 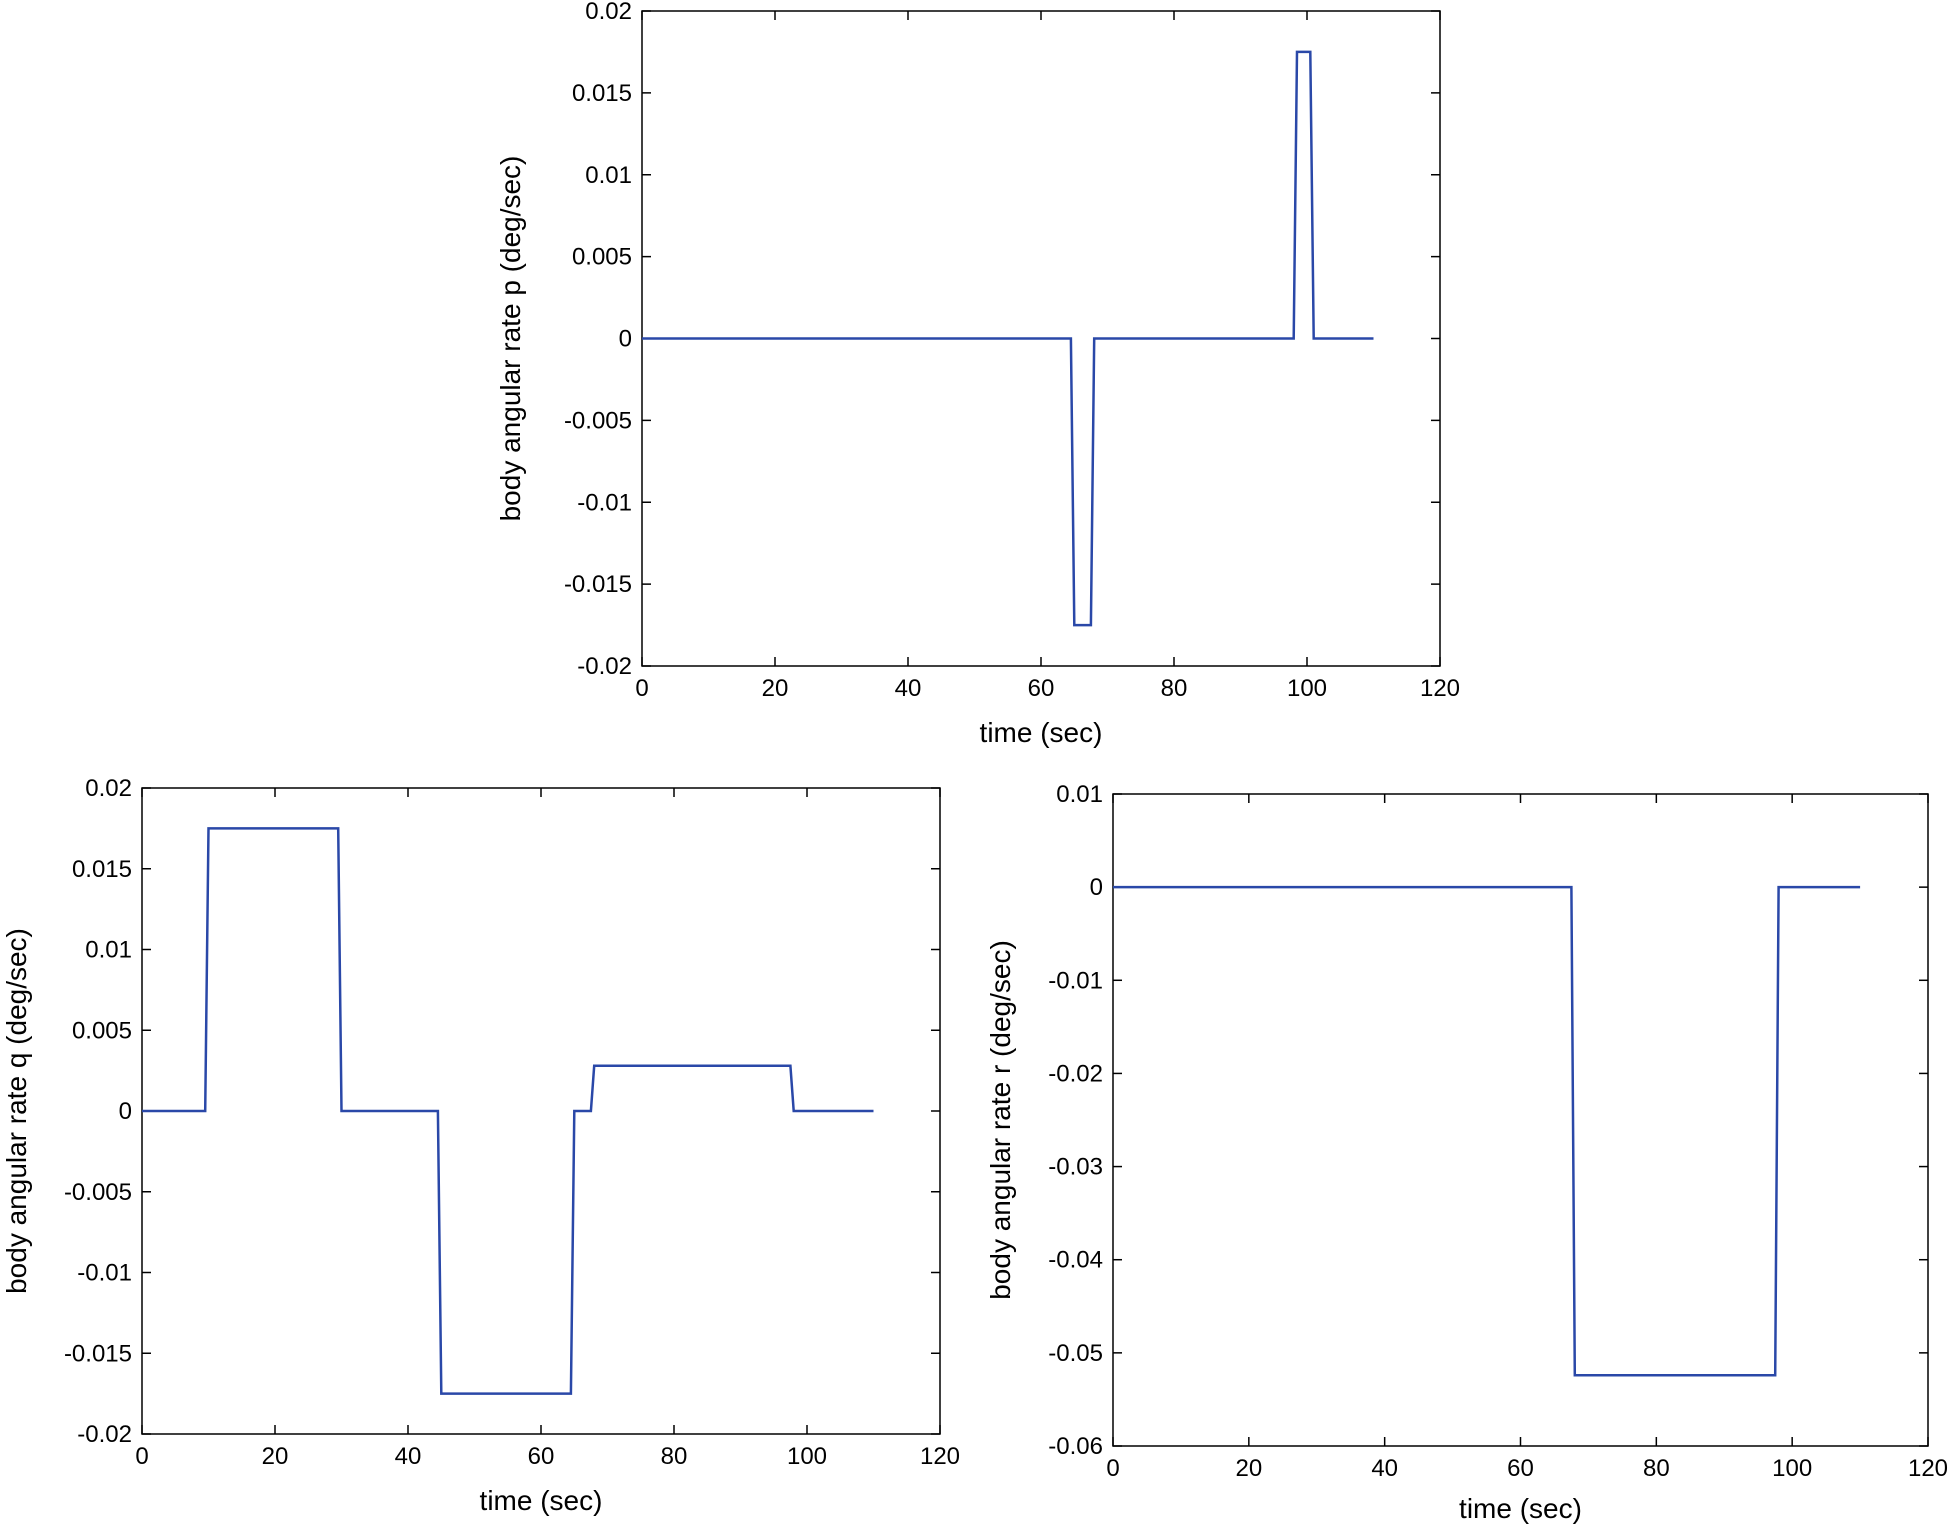 What do you see at coordinates (1075, 1353) in the screenshot?
I see `y-tick-label: -0.05` at bounding box center [1075, 1353].